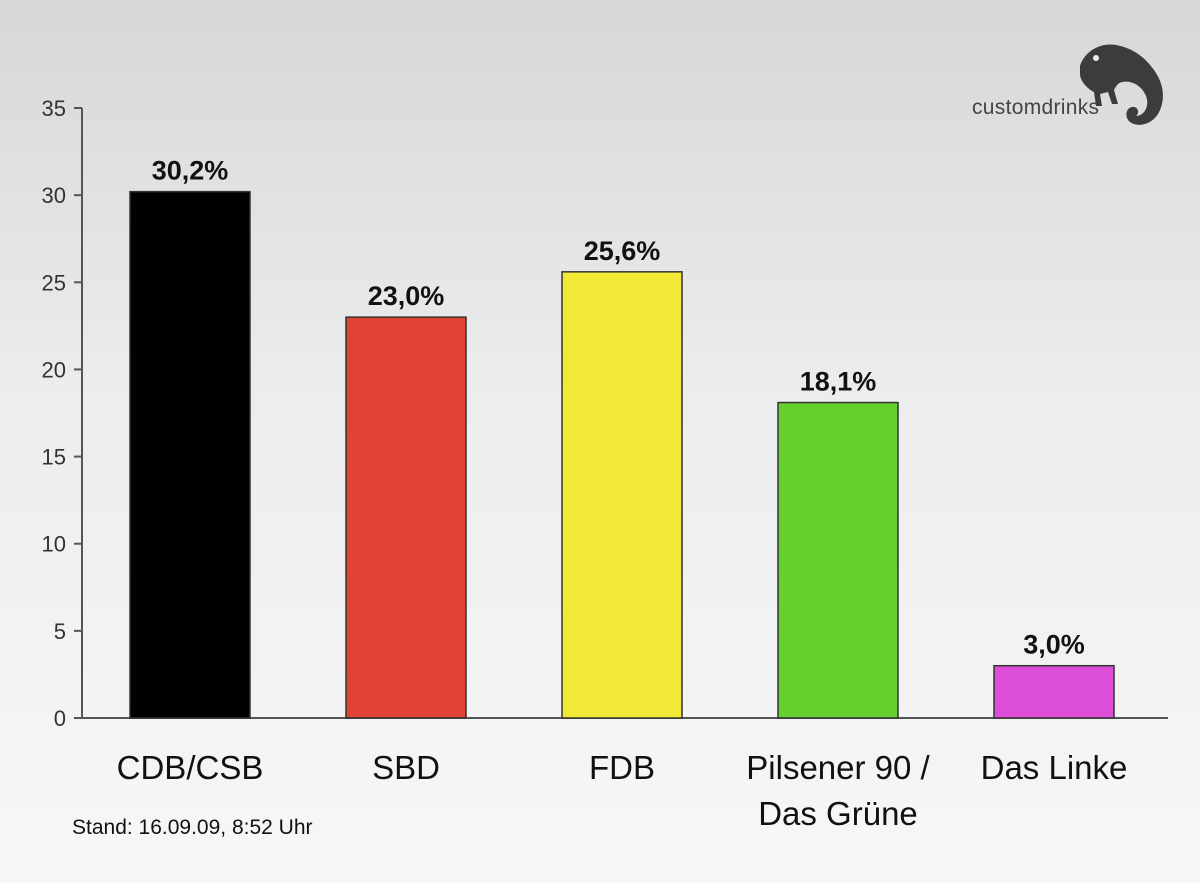 This screenshot has width=1200, height=883. Describe the element at coordinates (54, 108) in the screenshot. I see `y-tick-label: 35` at that location.